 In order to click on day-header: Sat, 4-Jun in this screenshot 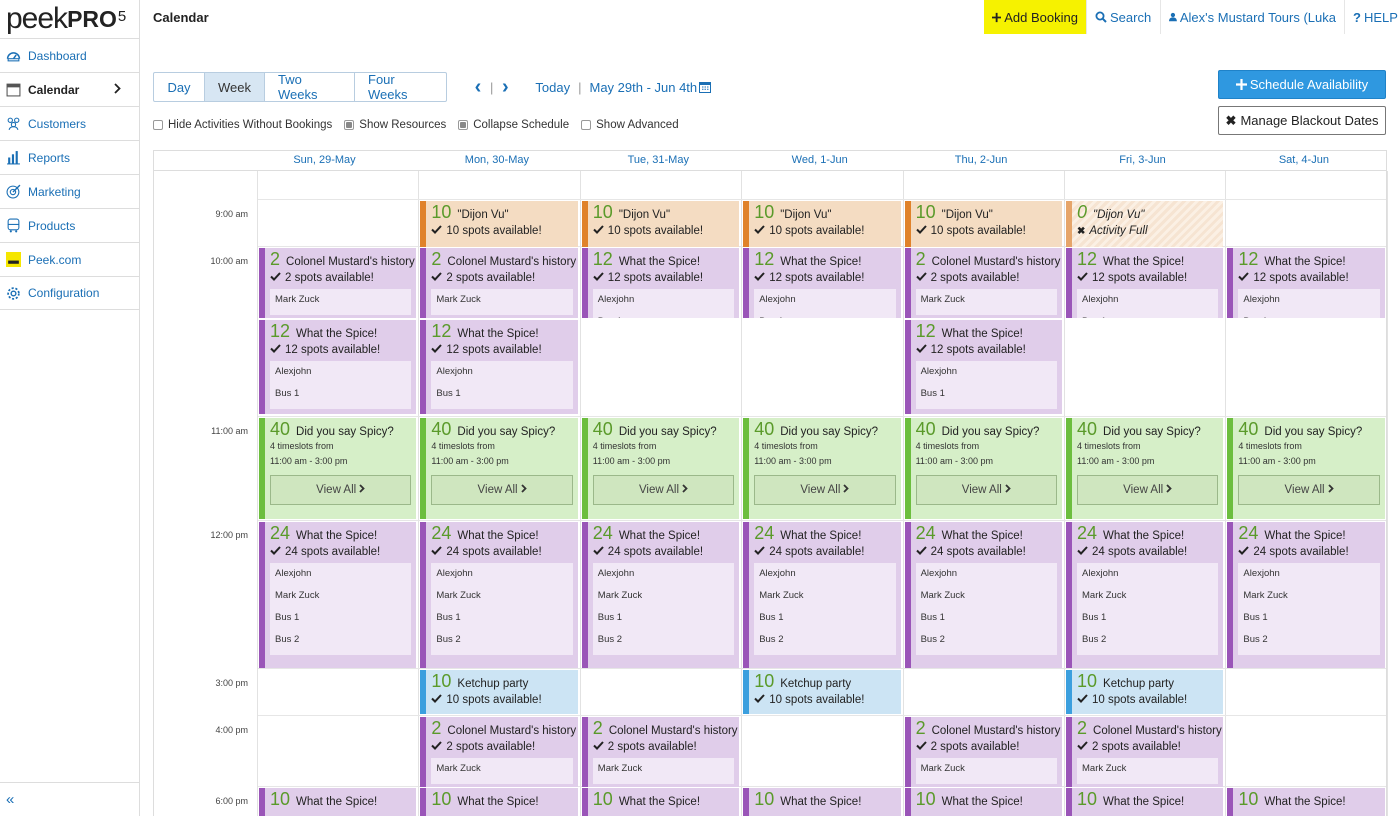, I will do `click(1303, 160)`.